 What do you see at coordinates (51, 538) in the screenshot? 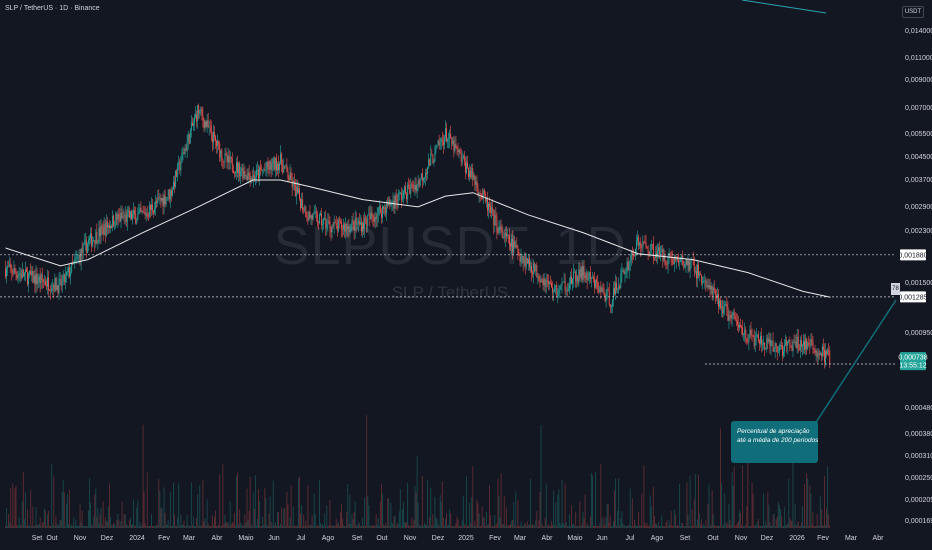
I see `x-tick-label: Out` at bounding box center [51, 538].